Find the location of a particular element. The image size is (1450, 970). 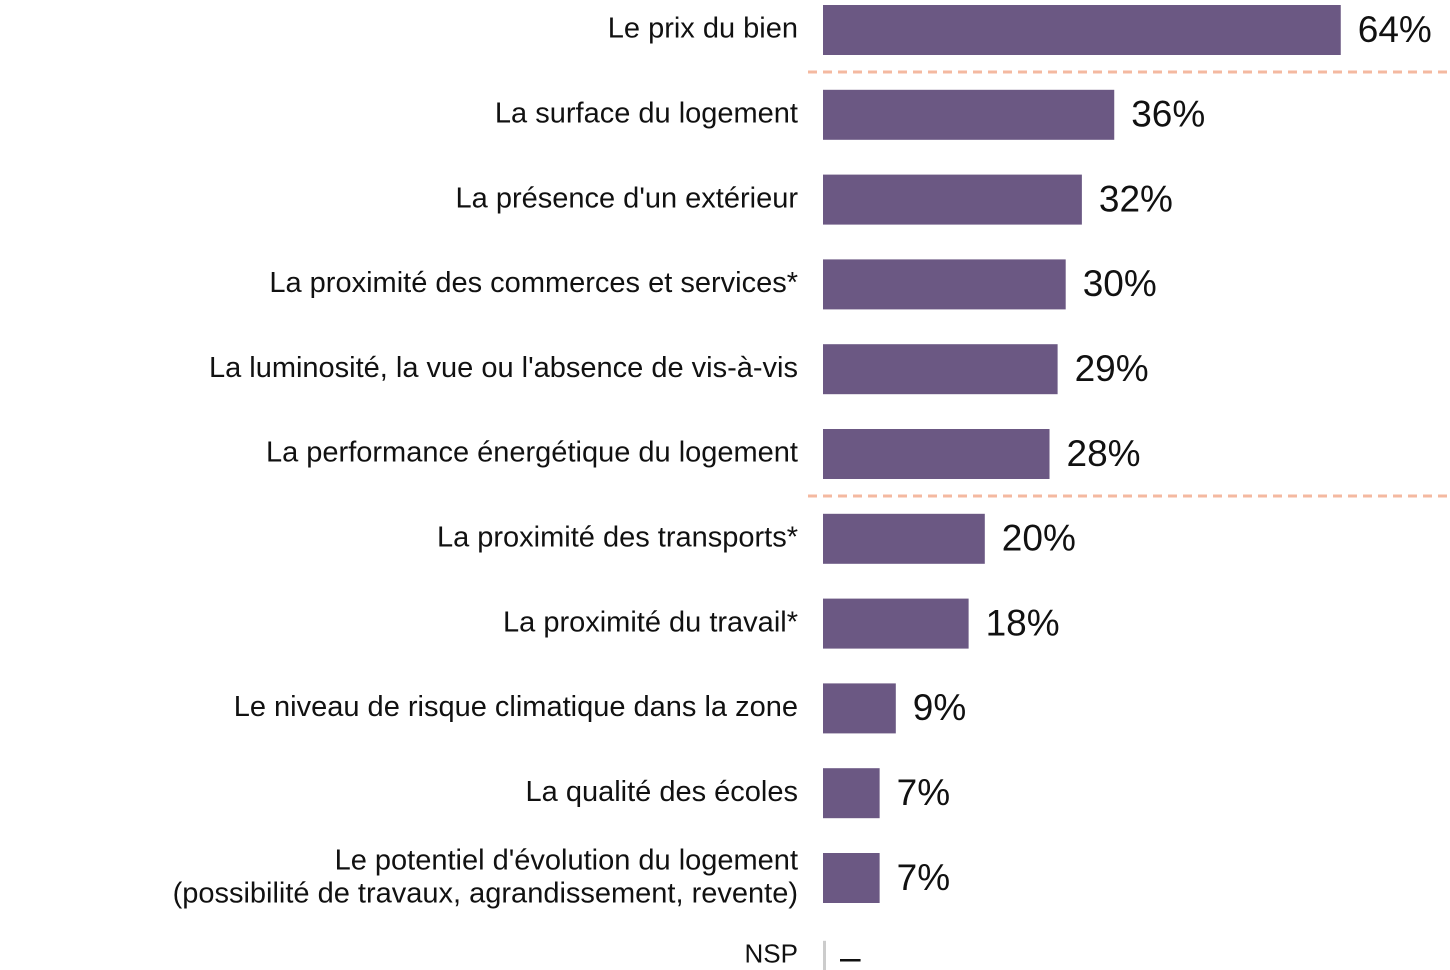

value-label: 36% is located at coordinates (1168, 114).